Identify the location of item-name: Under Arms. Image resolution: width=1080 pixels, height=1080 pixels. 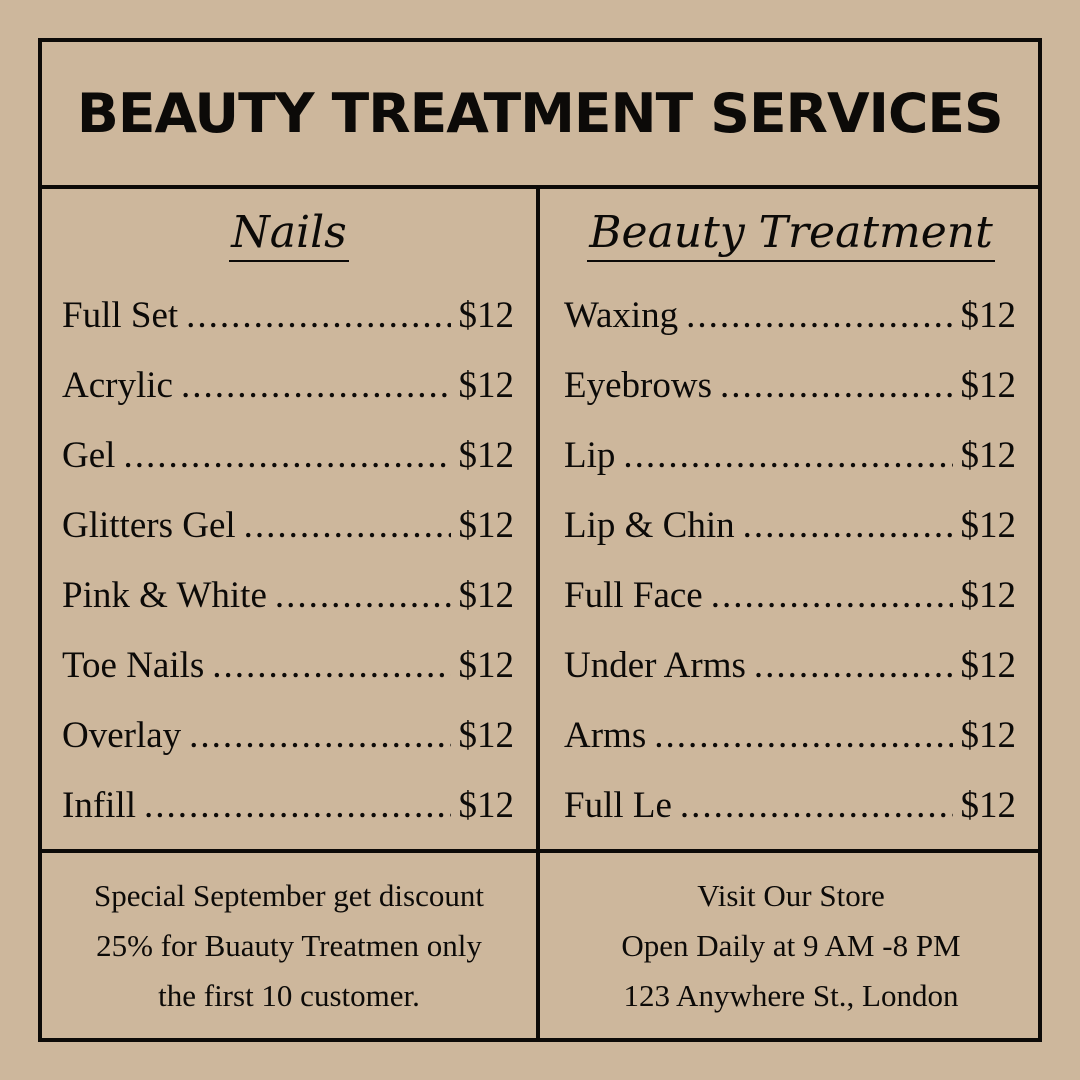
(655, 665).